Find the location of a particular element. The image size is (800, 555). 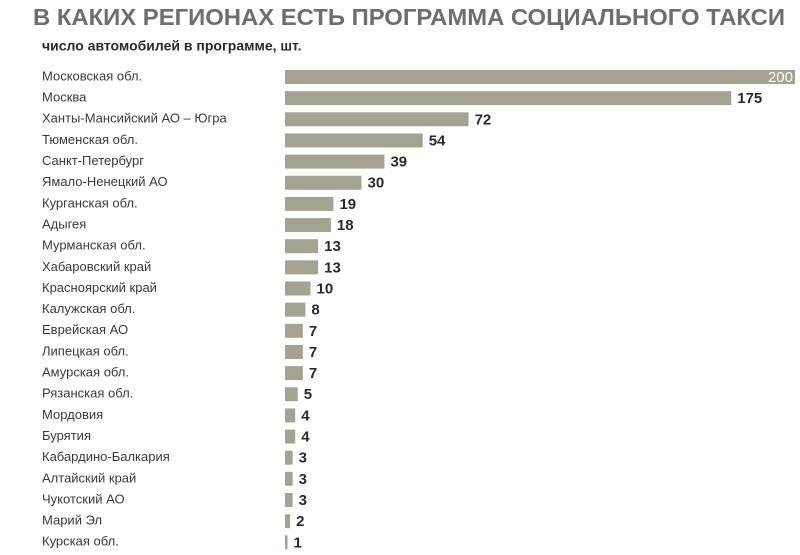

category-label: Чукотский АО is located at coordinates (83, 498).